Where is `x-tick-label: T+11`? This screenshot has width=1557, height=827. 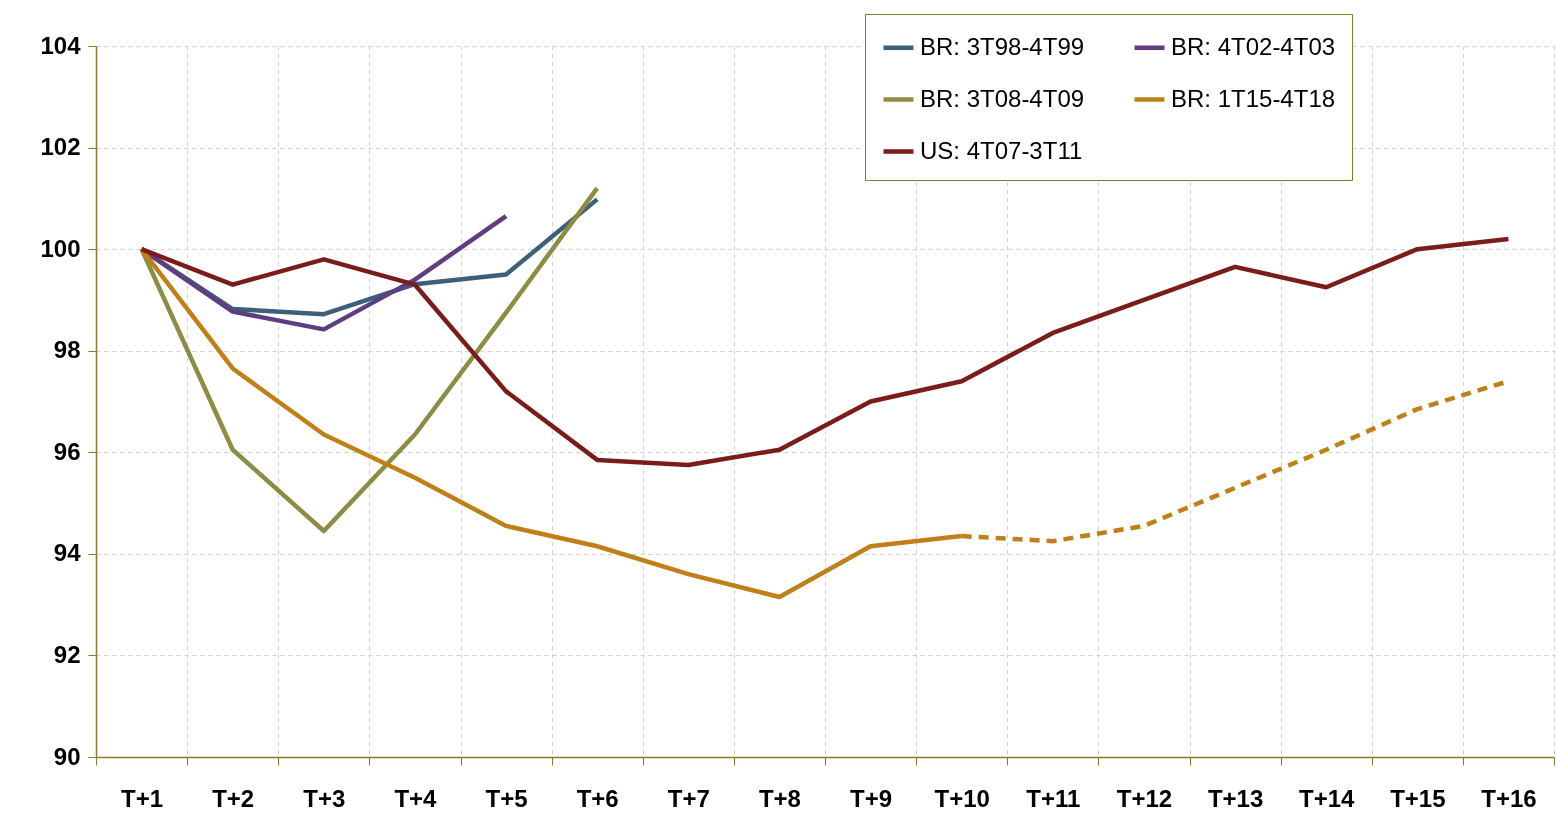
x-tick-label: T+11 is located at coordinates (1053, 798).